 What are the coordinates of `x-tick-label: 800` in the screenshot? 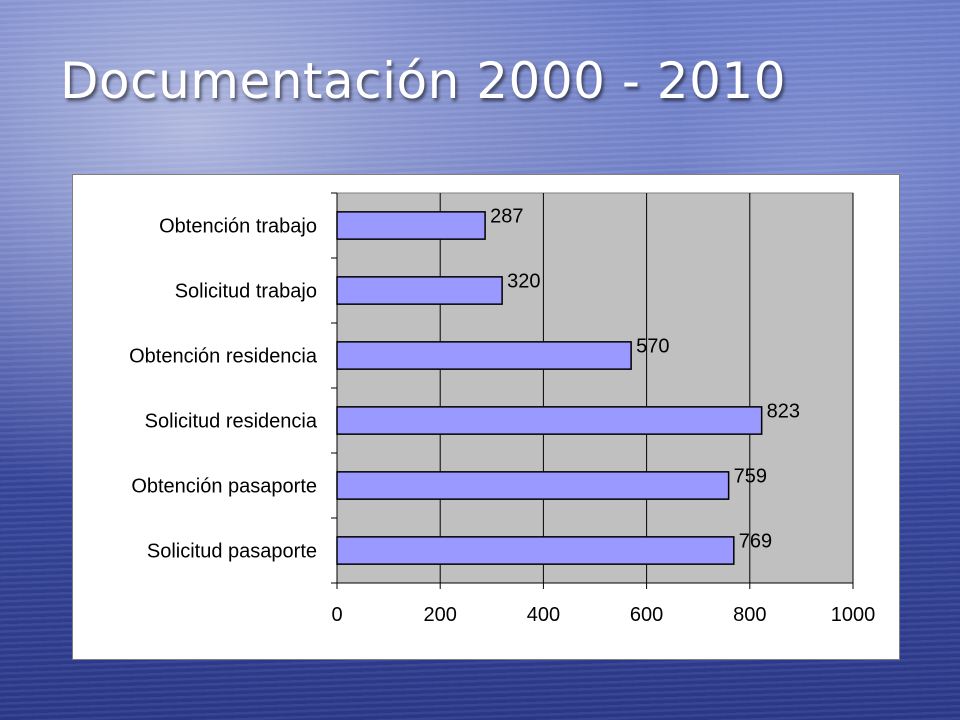 It's located at (749, 615).